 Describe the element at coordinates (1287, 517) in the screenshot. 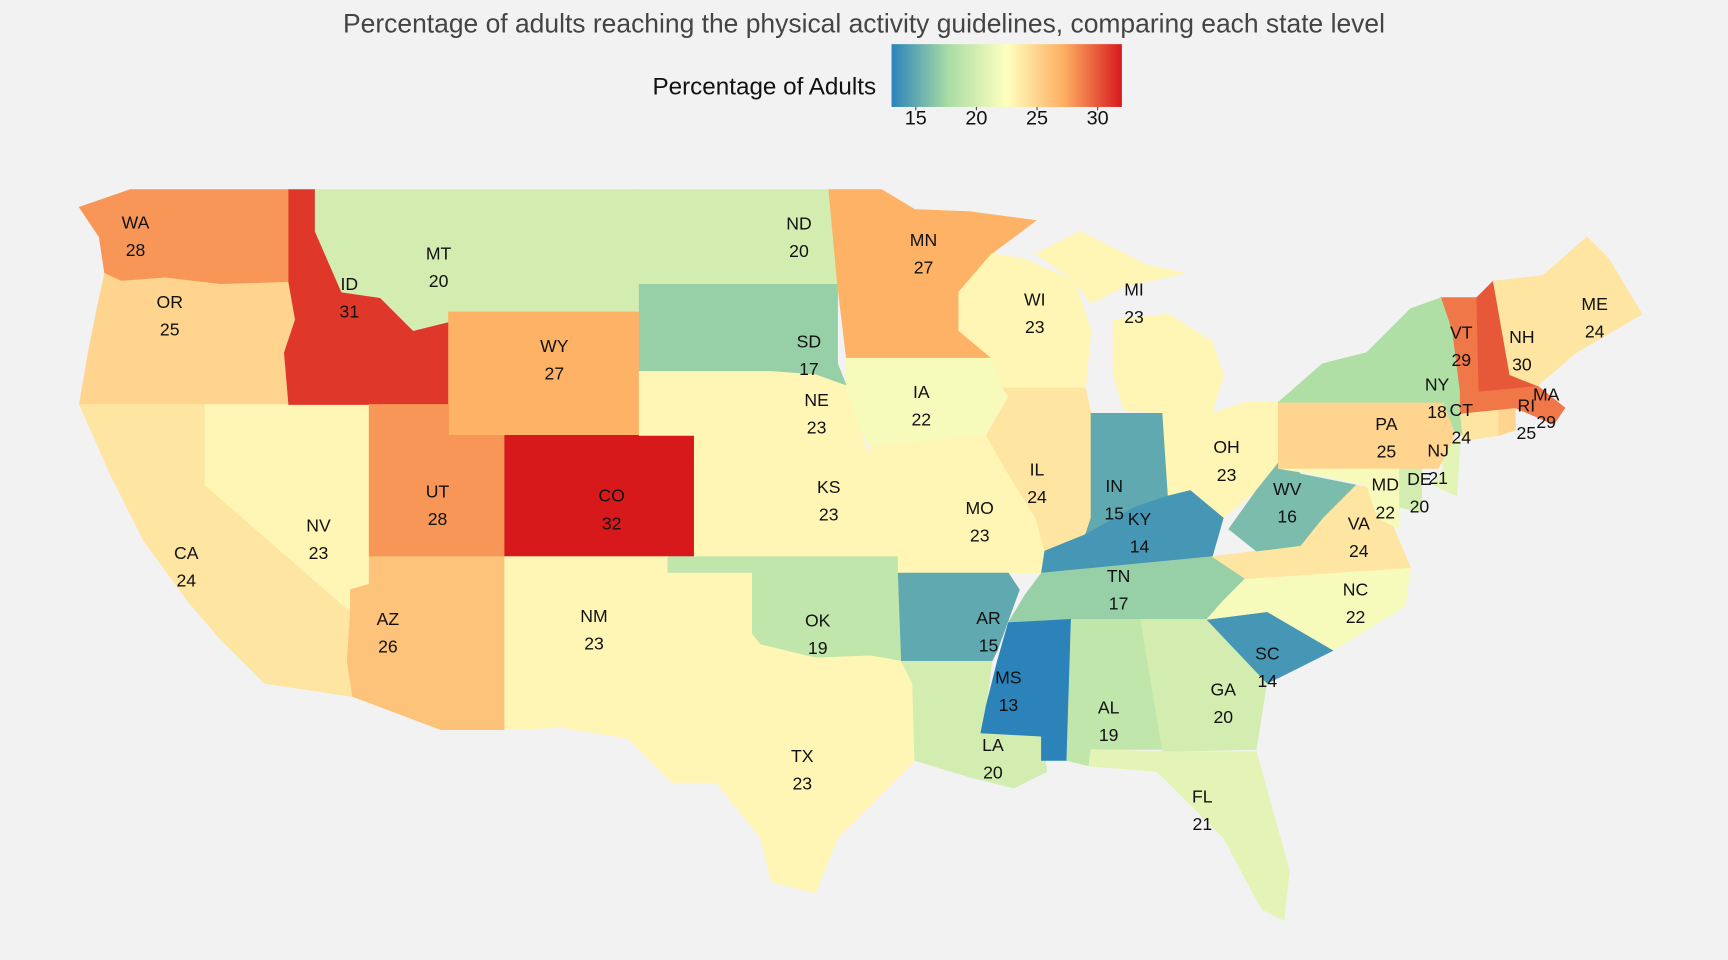

I see `state-value: 16` at that location.